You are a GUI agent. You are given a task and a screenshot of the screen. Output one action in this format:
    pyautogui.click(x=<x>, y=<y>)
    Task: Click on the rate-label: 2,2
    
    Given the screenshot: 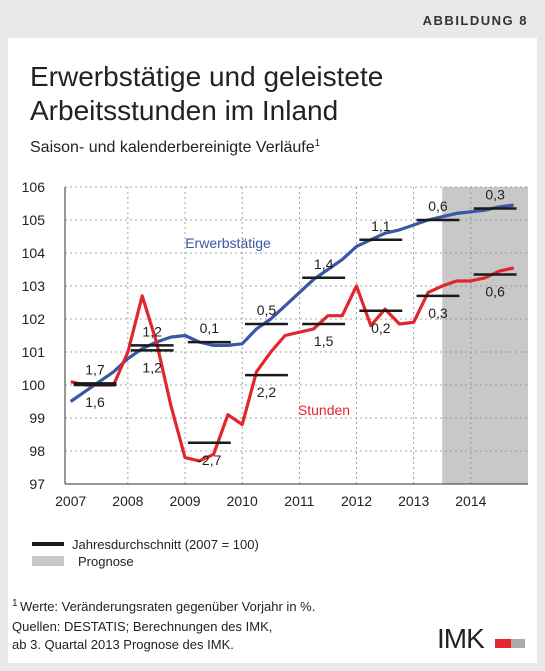 What is the action you would take?
    pyautogui.click(x=267, y=392)
    